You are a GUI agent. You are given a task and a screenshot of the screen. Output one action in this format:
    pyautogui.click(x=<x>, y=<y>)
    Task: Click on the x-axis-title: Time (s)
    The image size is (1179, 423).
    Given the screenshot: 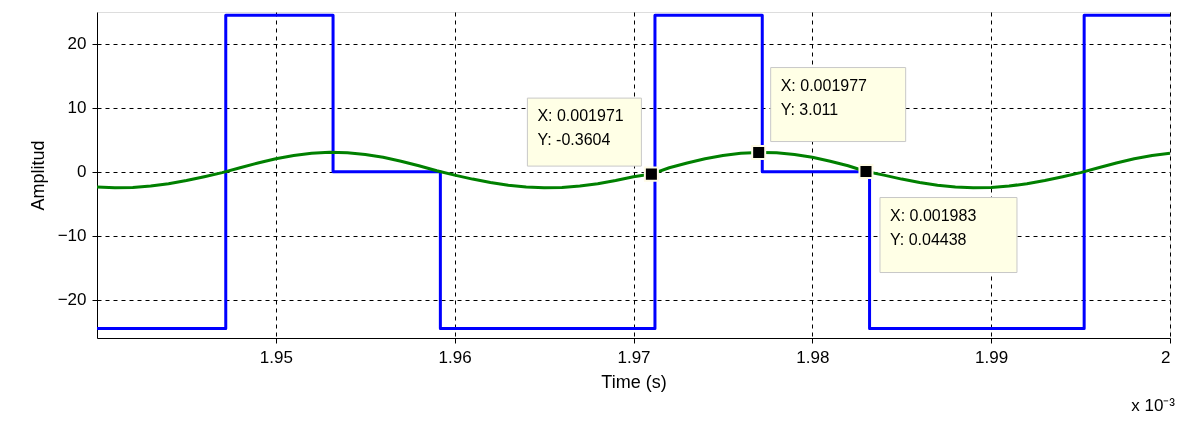 What is the action you would take?
    pyautogui.click(x=634, y=381)
    